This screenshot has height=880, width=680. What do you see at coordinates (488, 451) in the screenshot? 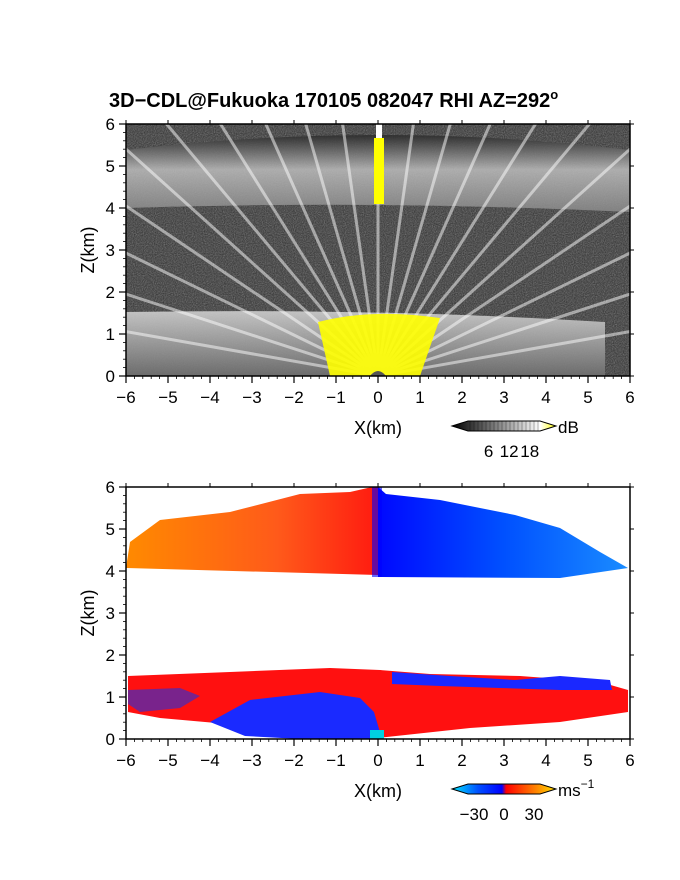
I see `colorbar-tick-label: 6` at bounding box center [488, 451].